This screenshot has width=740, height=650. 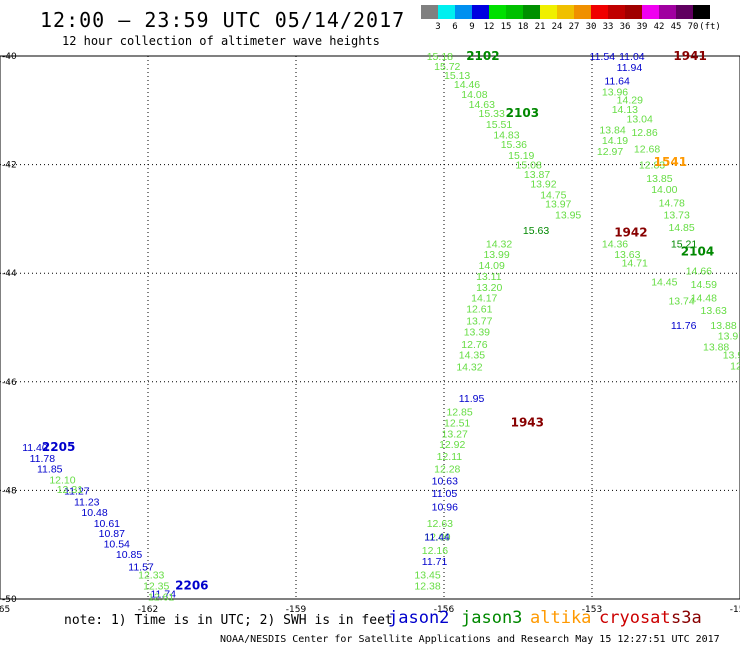 I want to click on swh-value: 12.68, so click(x=647, y=149).